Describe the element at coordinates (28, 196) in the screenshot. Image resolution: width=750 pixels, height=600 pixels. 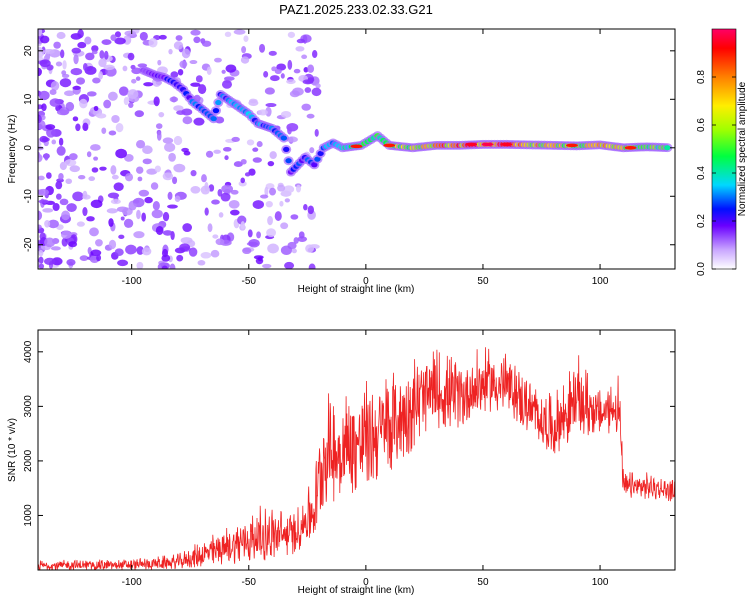
I see `y-tick-label: -10` at that location.